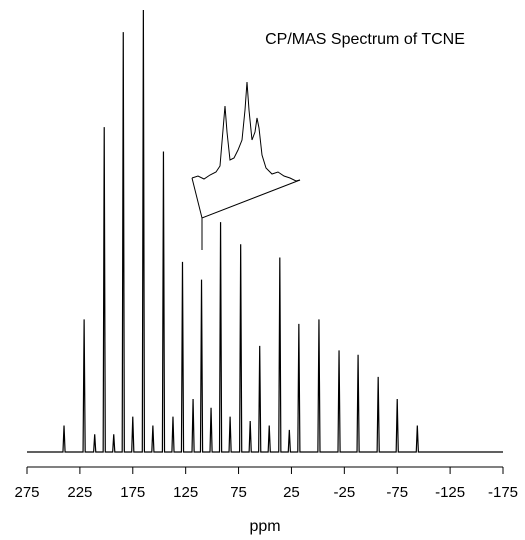  I want to click on inset, so click(246, 166).